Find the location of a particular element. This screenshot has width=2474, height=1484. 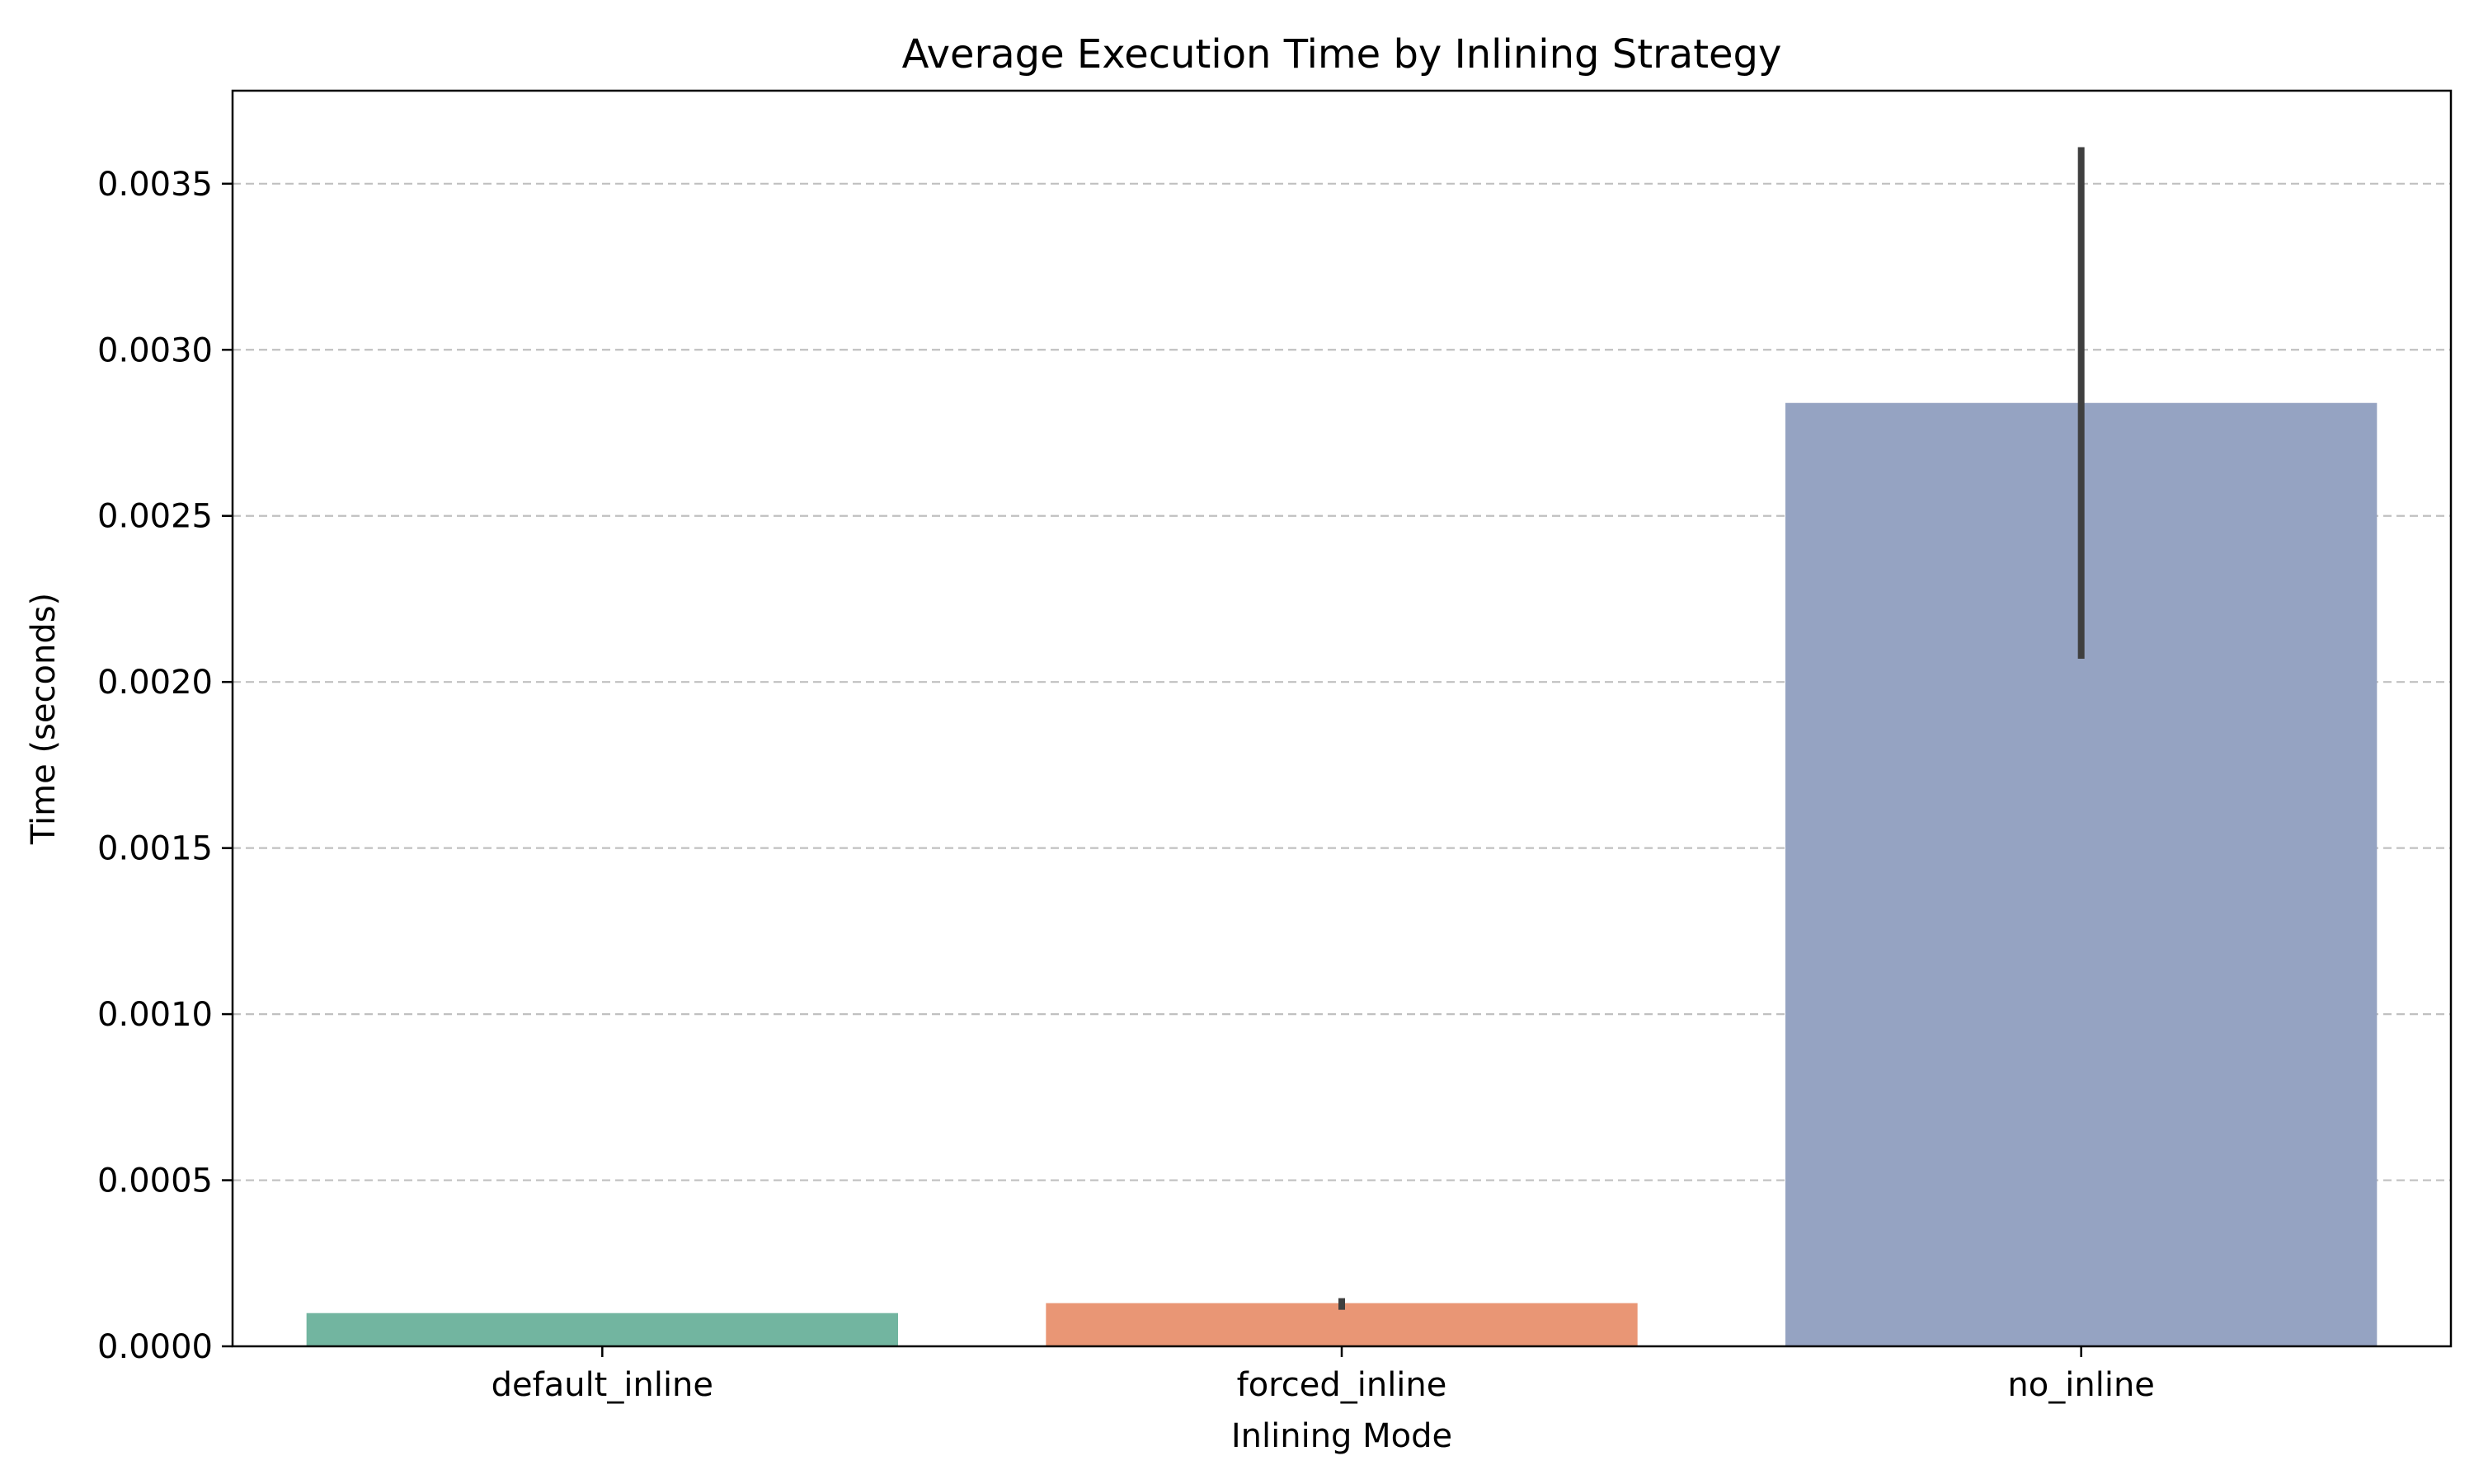

y-axis-label: Time (seconds) is located at coordinates (44, 719).